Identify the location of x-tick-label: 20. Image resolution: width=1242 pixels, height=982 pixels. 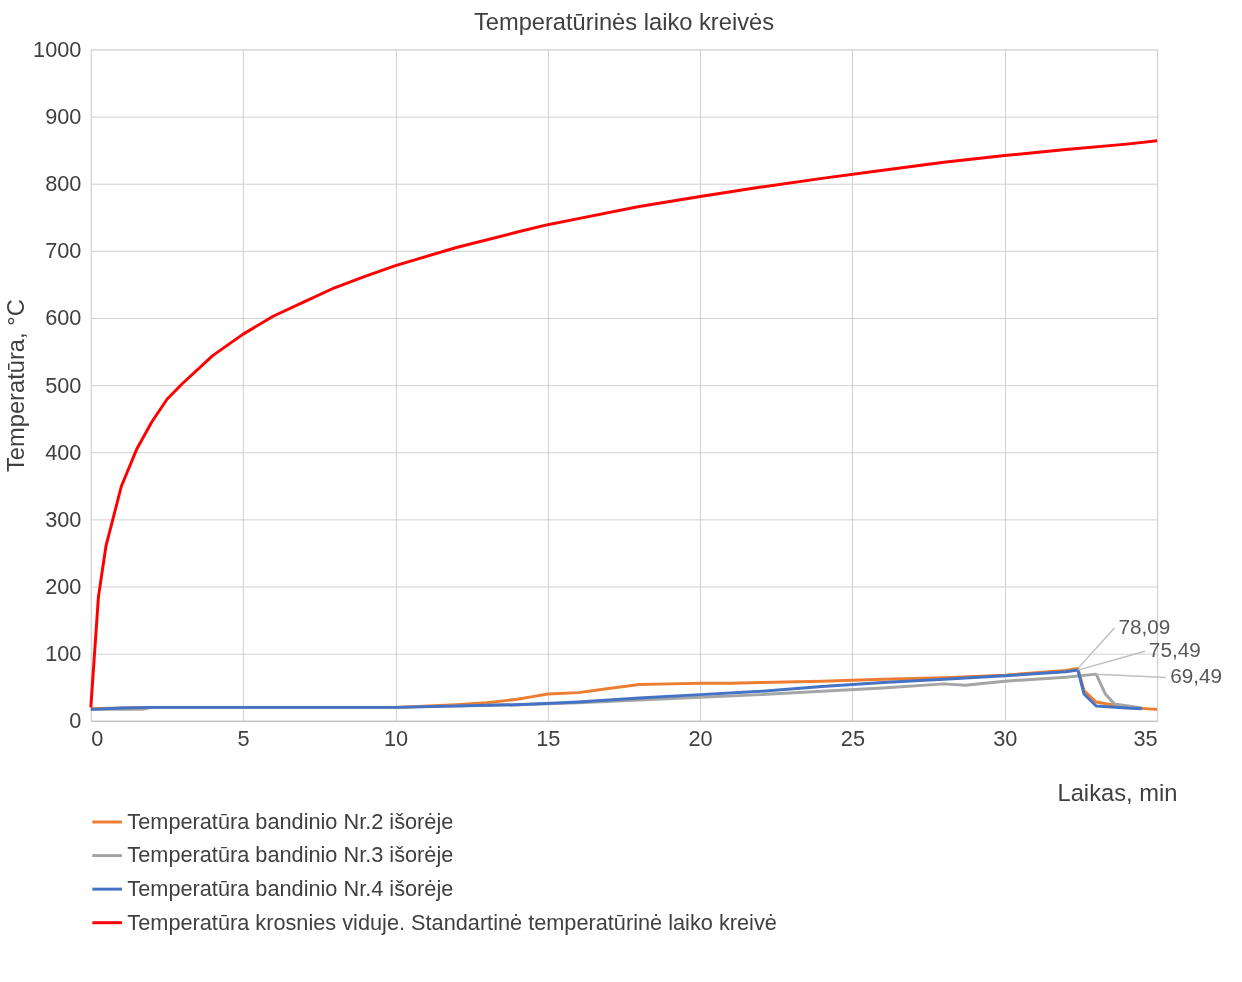
(700, 738).